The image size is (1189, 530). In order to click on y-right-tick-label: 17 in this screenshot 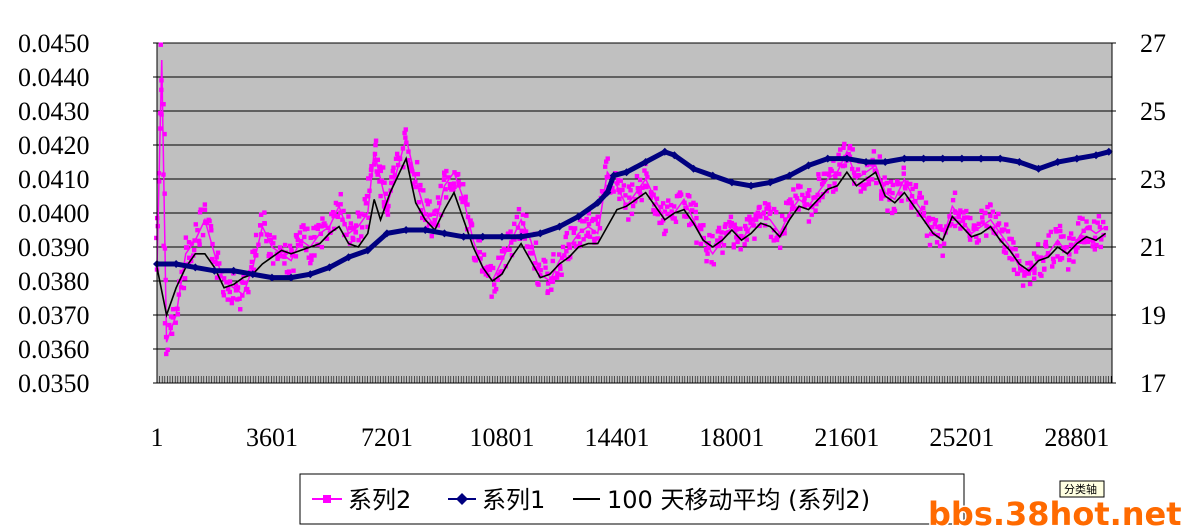, I will do `click(1153, 383)`.